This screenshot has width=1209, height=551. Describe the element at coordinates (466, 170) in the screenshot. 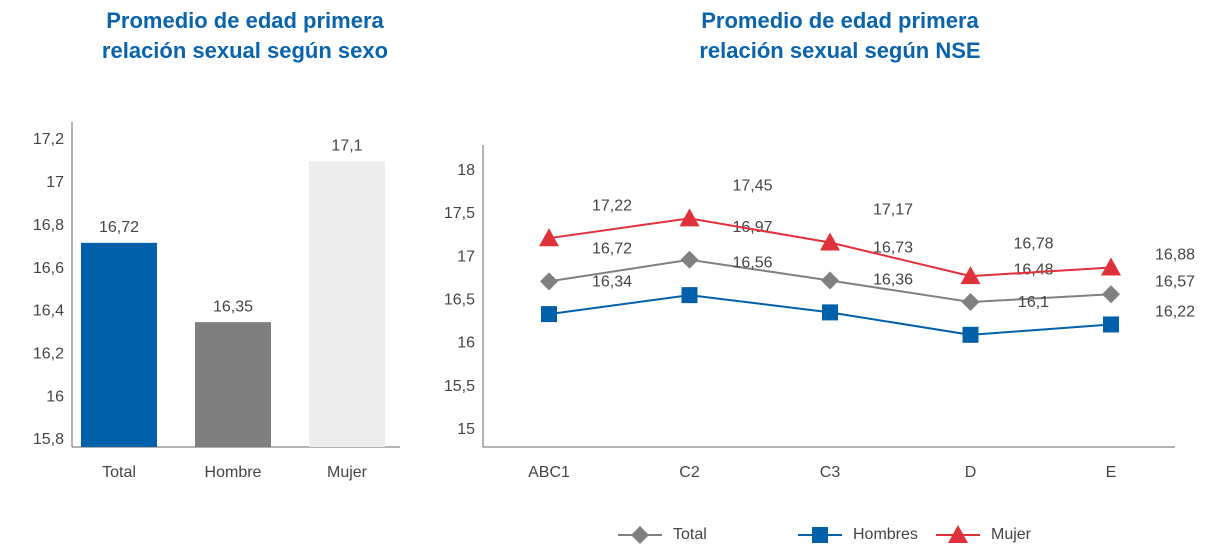

I see `y-tick-label: 18` at that location.